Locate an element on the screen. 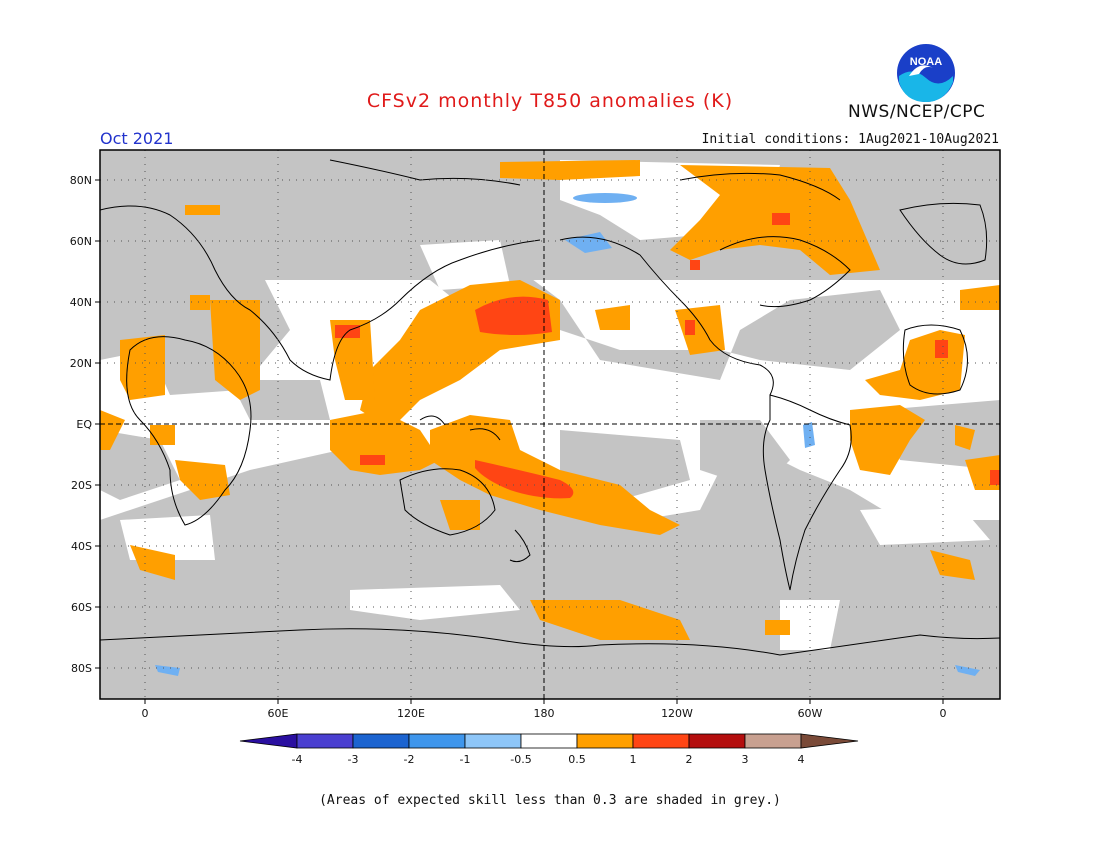 This screenshot has height=850, width=1100. lon-label: 60E is located at coordinates (278, 713).